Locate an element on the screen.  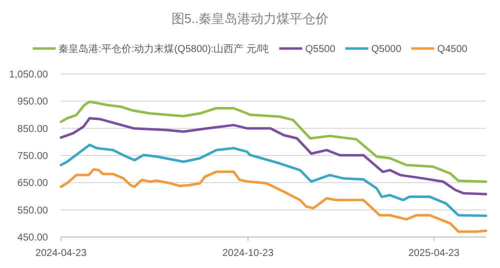
legend-label: Q5000 is located at coordinates (386, 49).